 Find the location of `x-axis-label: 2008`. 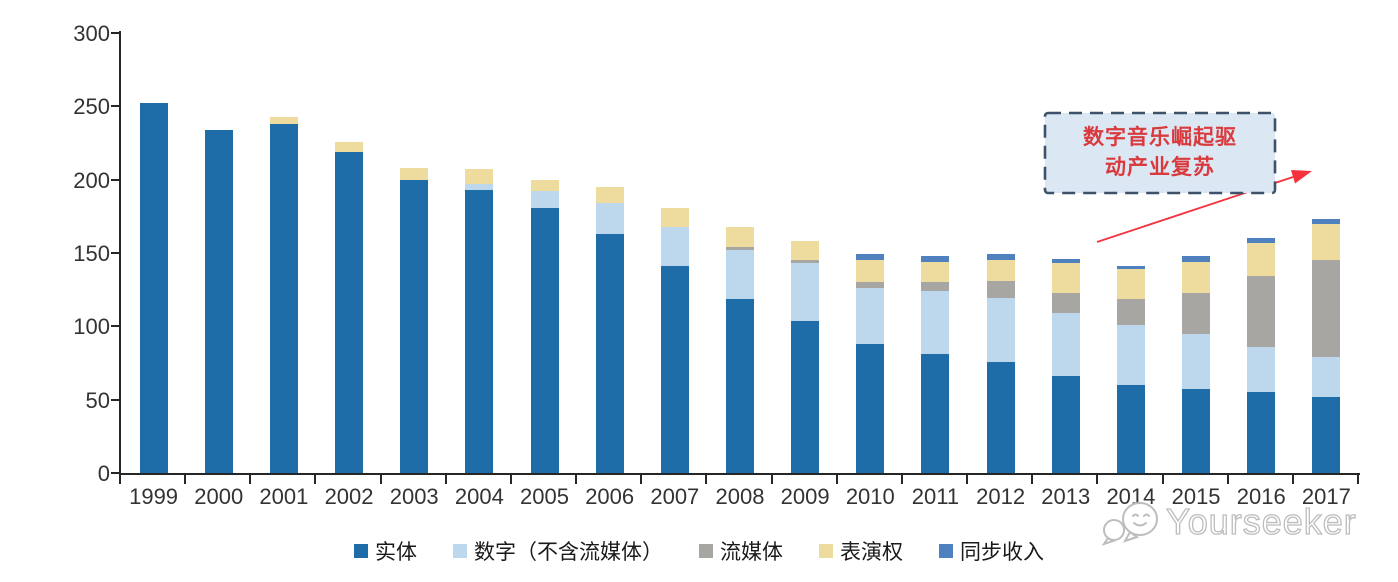

x-axis-label: 2008 is located at coordinates (740, 496).